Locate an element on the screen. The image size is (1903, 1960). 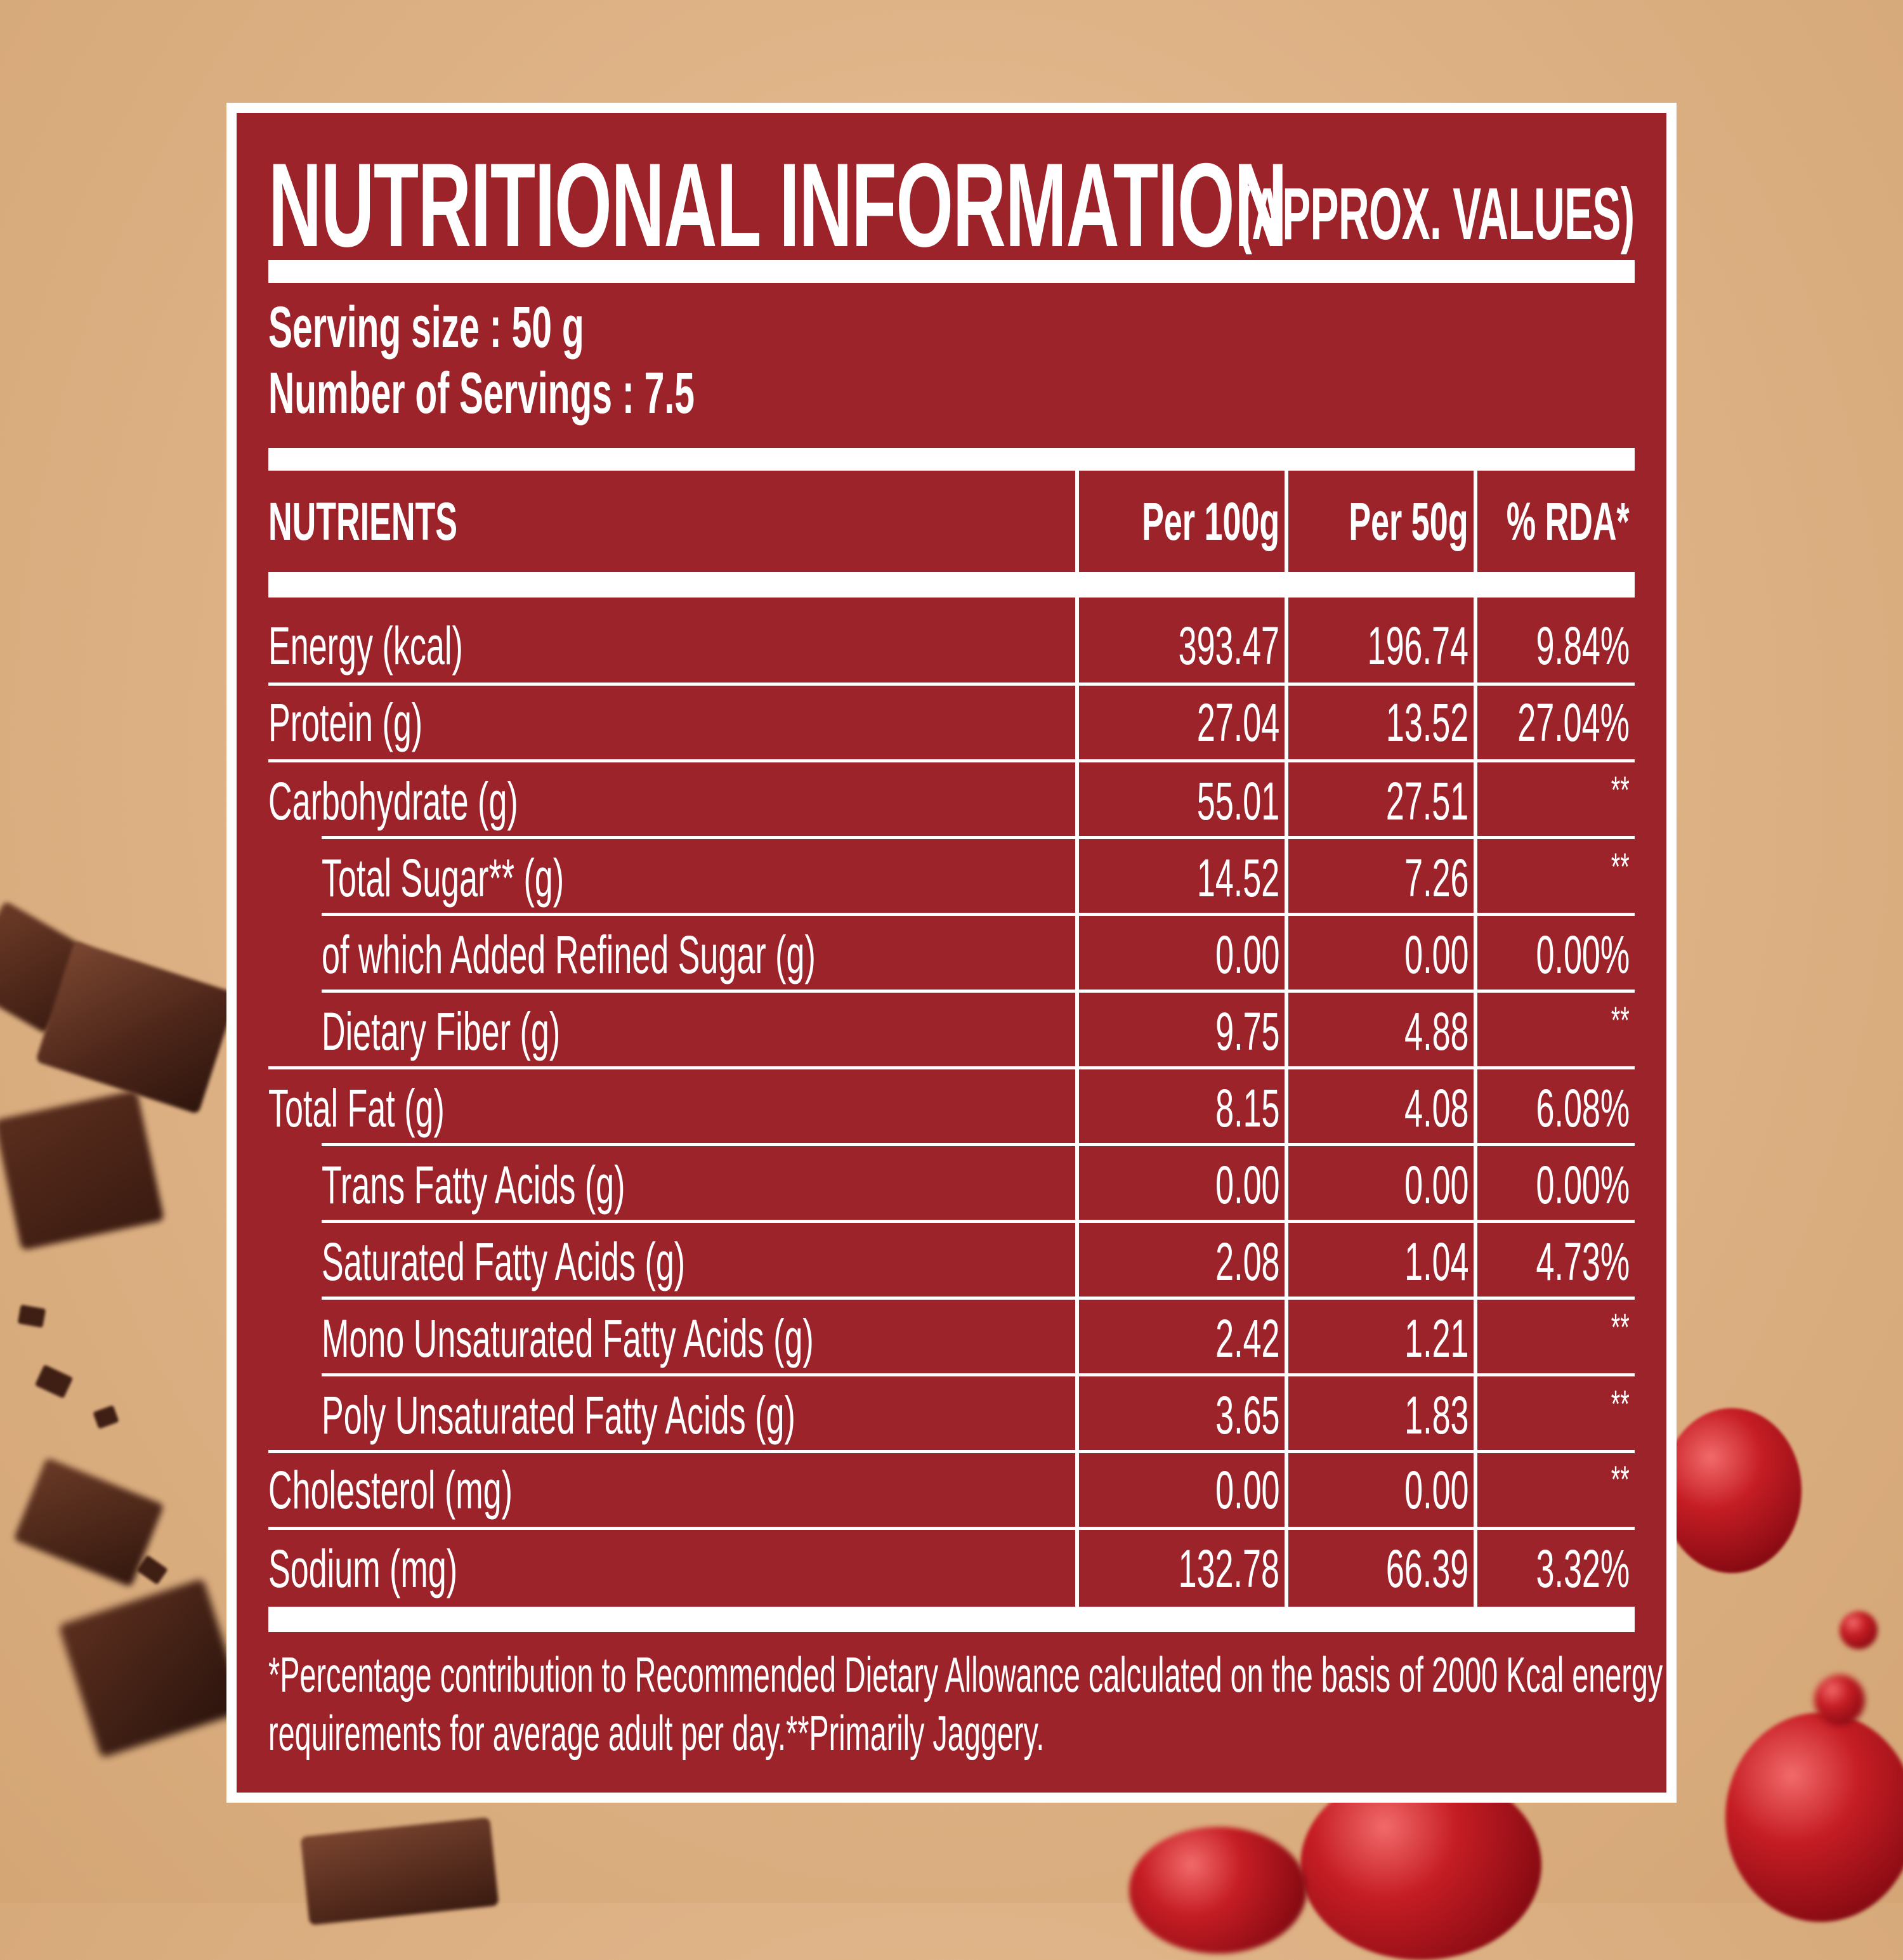
rda-value: 9.84% is located at coordinates (1583, 646).